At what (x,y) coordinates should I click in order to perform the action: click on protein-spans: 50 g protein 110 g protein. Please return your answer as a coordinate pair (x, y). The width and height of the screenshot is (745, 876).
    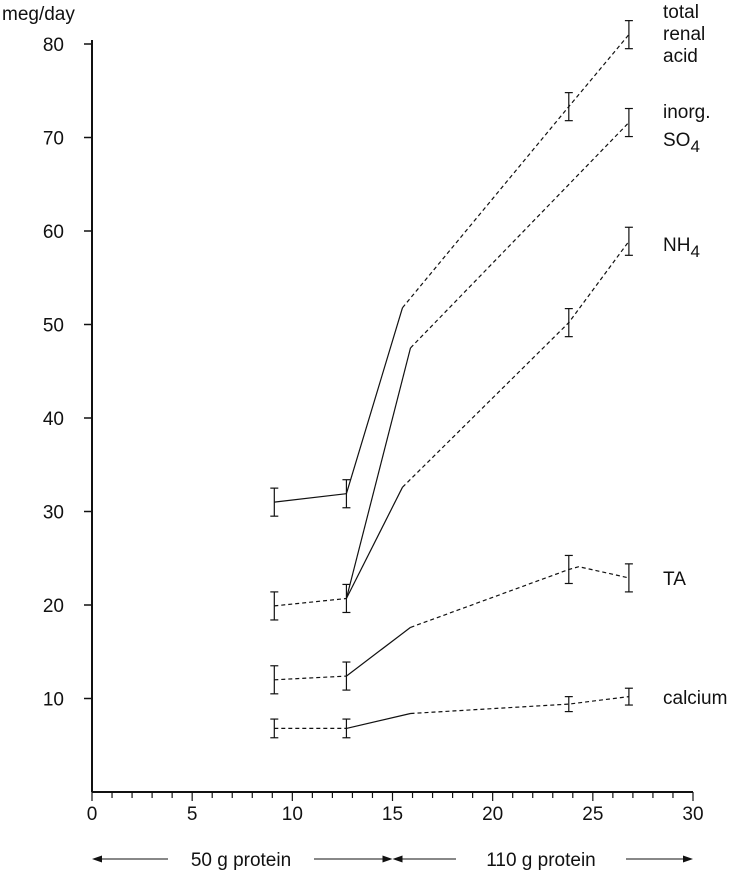
    Looking at the image, I should click on (392, 860).